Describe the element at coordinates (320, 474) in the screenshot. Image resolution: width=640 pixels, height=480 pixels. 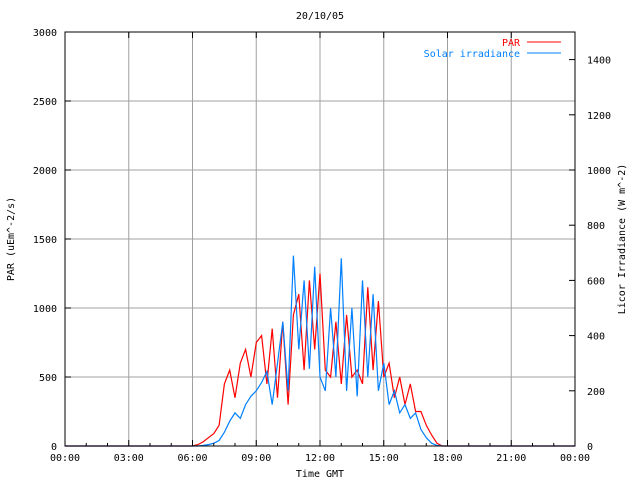
I see `x-axis-label: Time GMT` at that location.